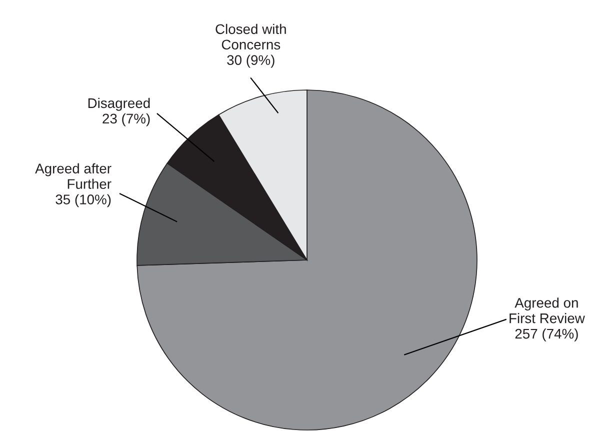 This screenshot has height=431, width=593. Describe the element at coordinates (546, 335) in the screenshot. I see `data-label: 257 (74%)` at that location.